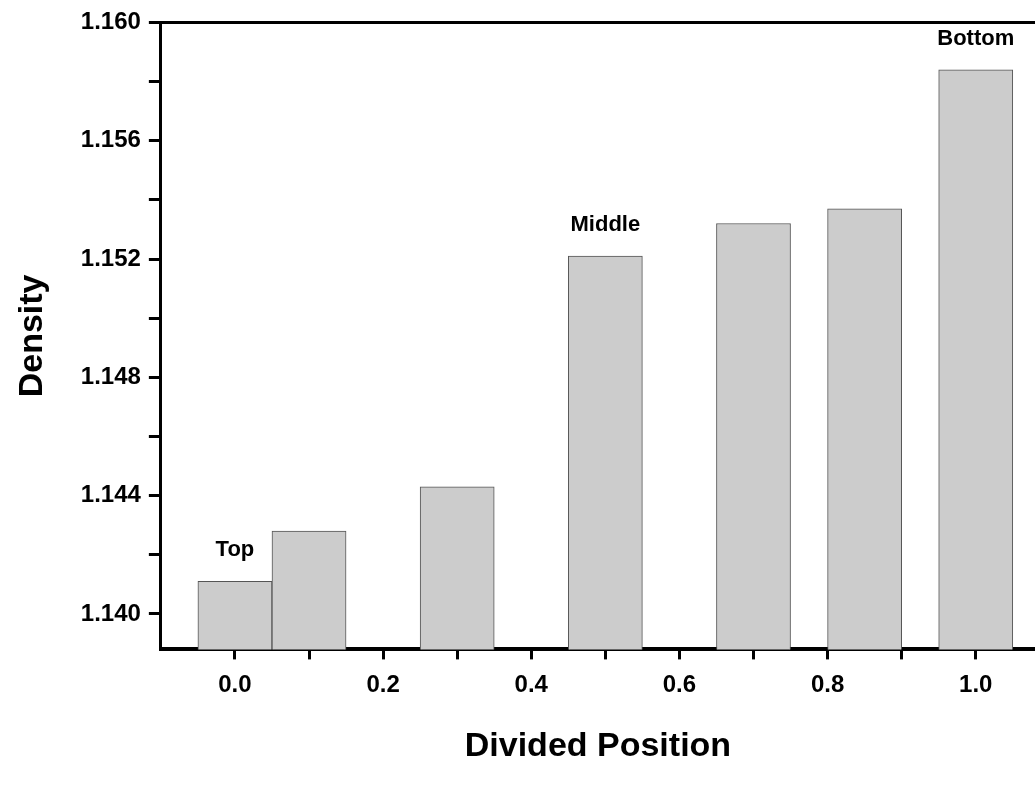  Describe the element at coordinates (976, 684) in the screenshot. I see `x-tick-label: 1.0` at that location.